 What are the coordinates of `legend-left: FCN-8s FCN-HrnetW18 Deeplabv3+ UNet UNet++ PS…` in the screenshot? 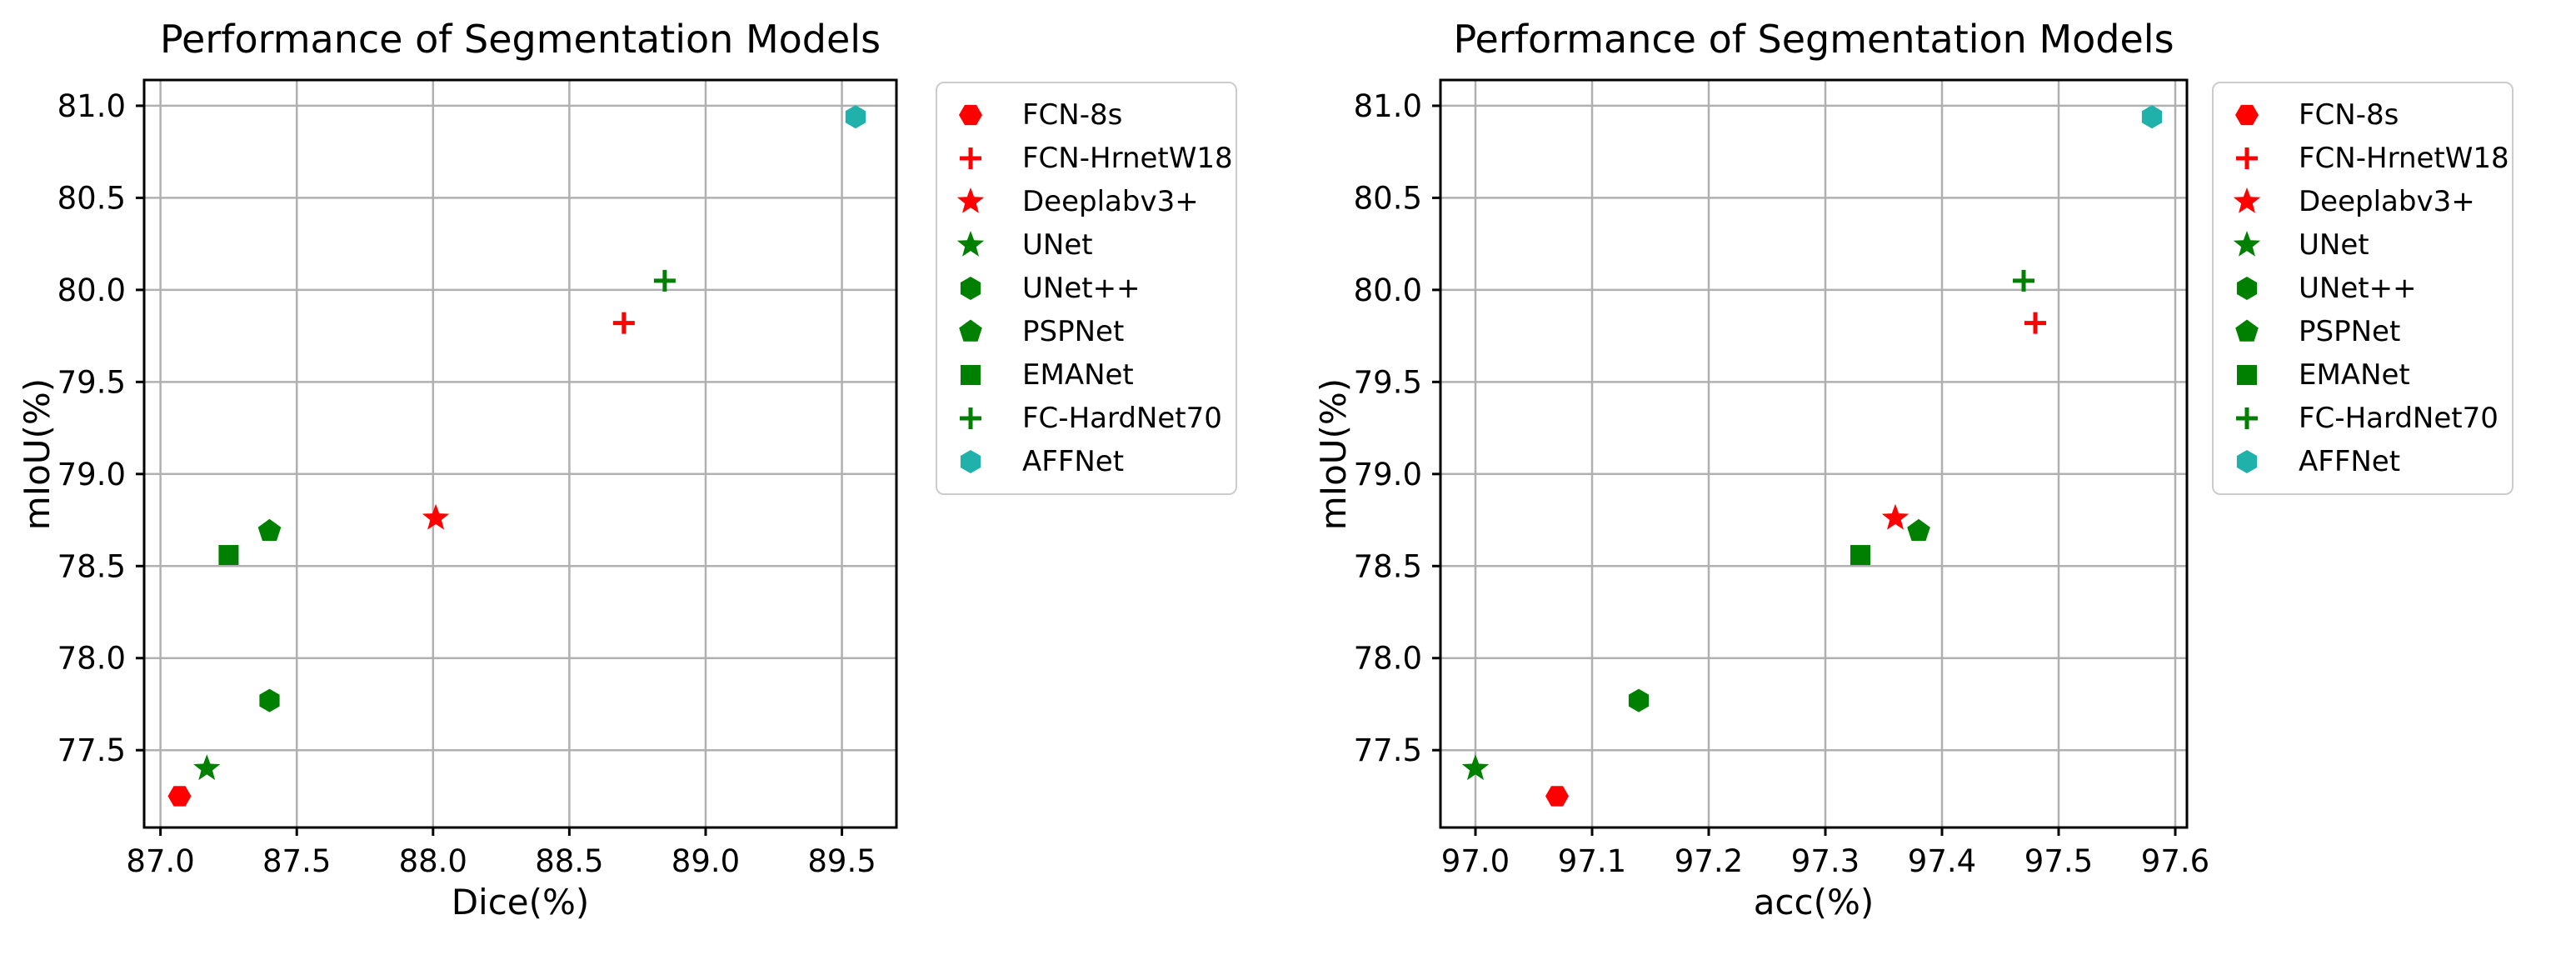 It's located at (1086, 288).